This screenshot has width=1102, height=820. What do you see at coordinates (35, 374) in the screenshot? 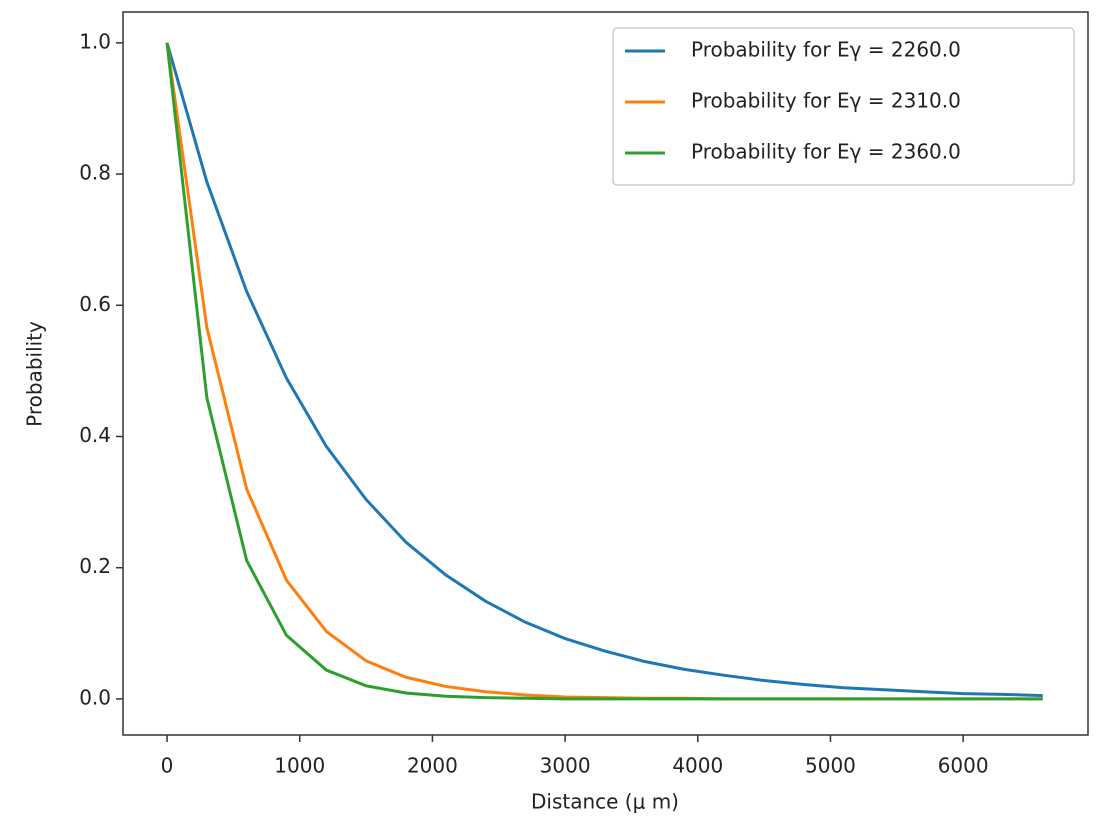
I see `y-axis-label: Probability` at bounding box center [35, 374].